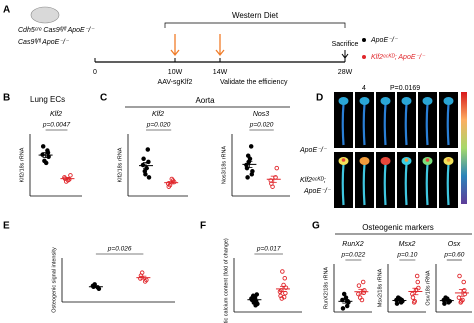  I want to click on legend-label: Klf2ᵉᶜᴷᴰ; ApoE⁻/⁻, so click(398, 57).